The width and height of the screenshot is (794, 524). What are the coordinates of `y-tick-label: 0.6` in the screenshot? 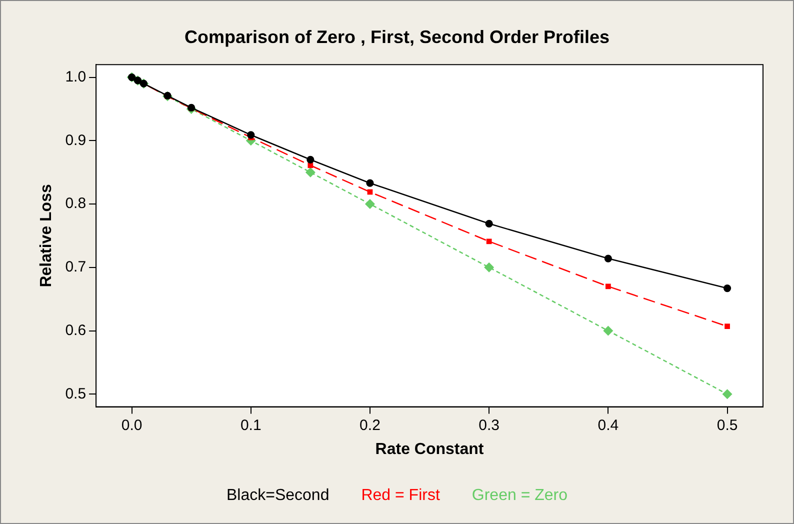 It's located at (75, 330).